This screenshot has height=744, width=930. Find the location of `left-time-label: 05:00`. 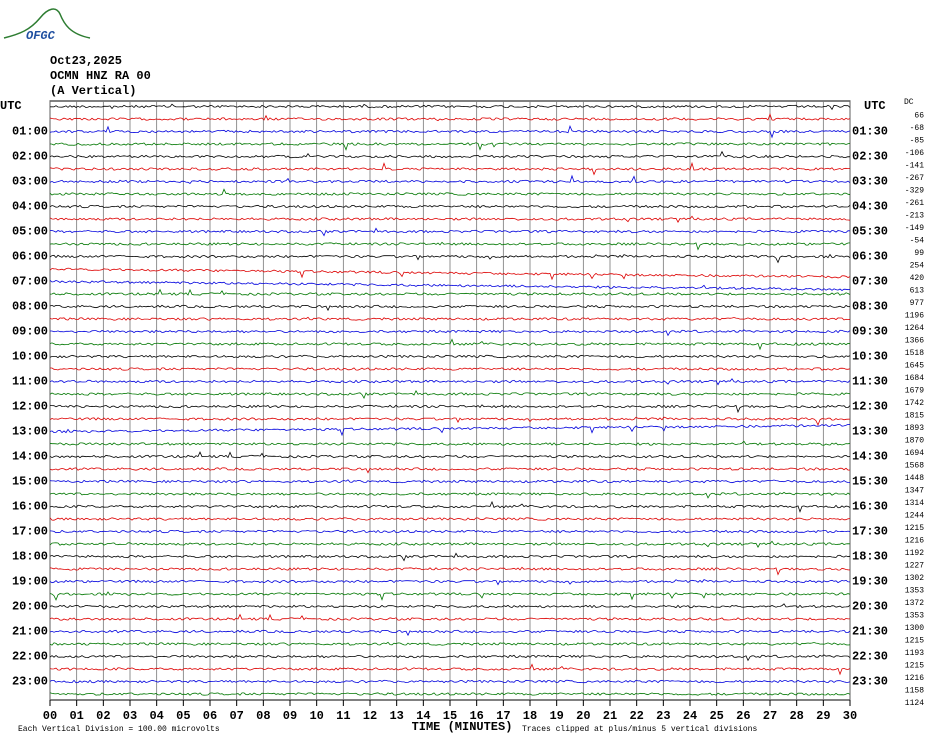

left-time-label: 05:00 is located at coordinates (30, 232).